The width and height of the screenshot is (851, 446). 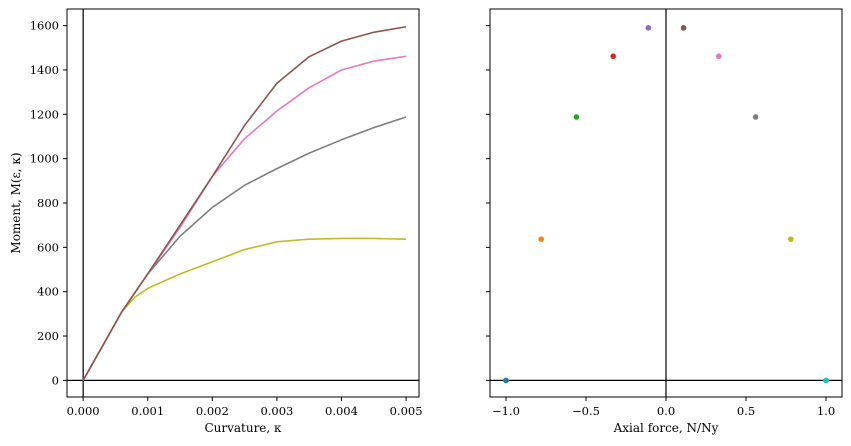 What do you see at coordinates (16, 202) in the screenshot?
I see `left-y-axis-label: Moment, M(ε, κ)` at bounding box center [16, 202].